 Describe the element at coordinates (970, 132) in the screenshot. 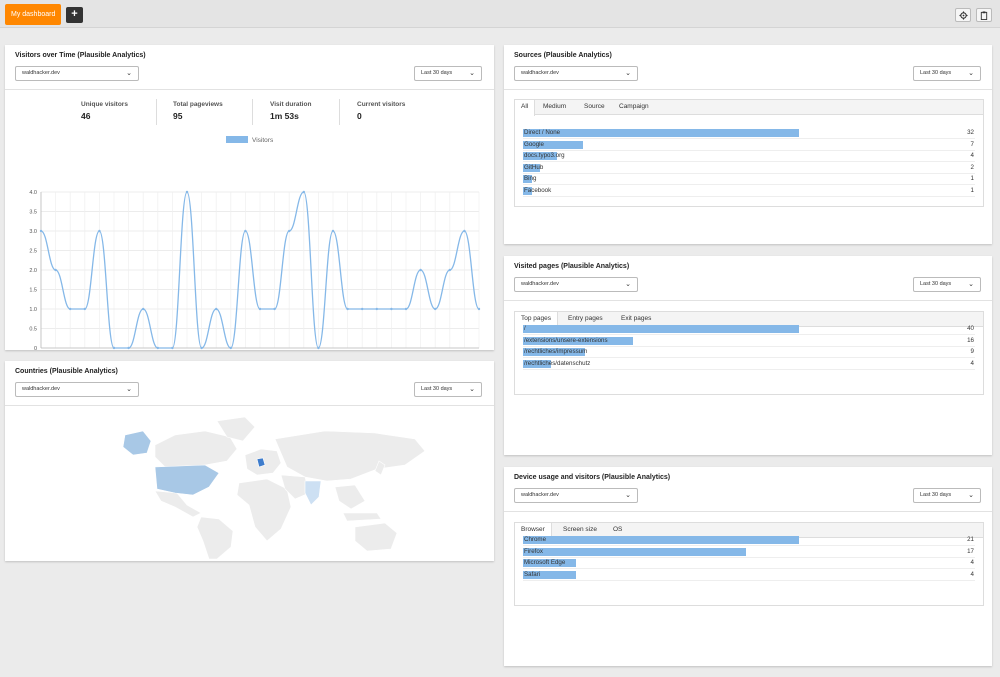

I see `bar-value: 32` at that location.